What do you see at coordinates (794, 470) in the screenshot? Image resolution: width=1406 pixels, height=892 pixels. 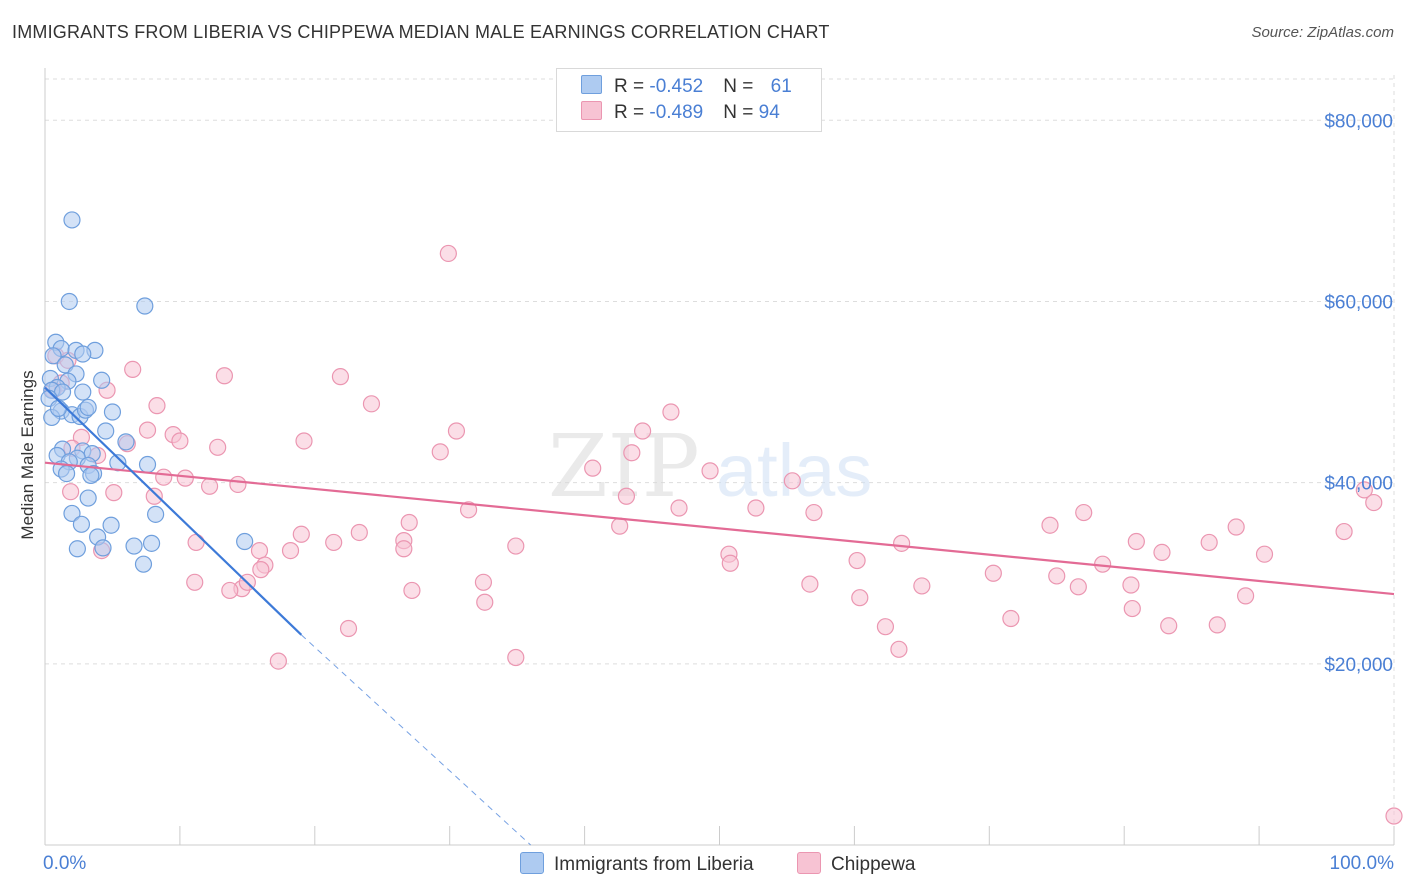 I see `watermark-atlas: atlas` at bounding box center [794, 470].